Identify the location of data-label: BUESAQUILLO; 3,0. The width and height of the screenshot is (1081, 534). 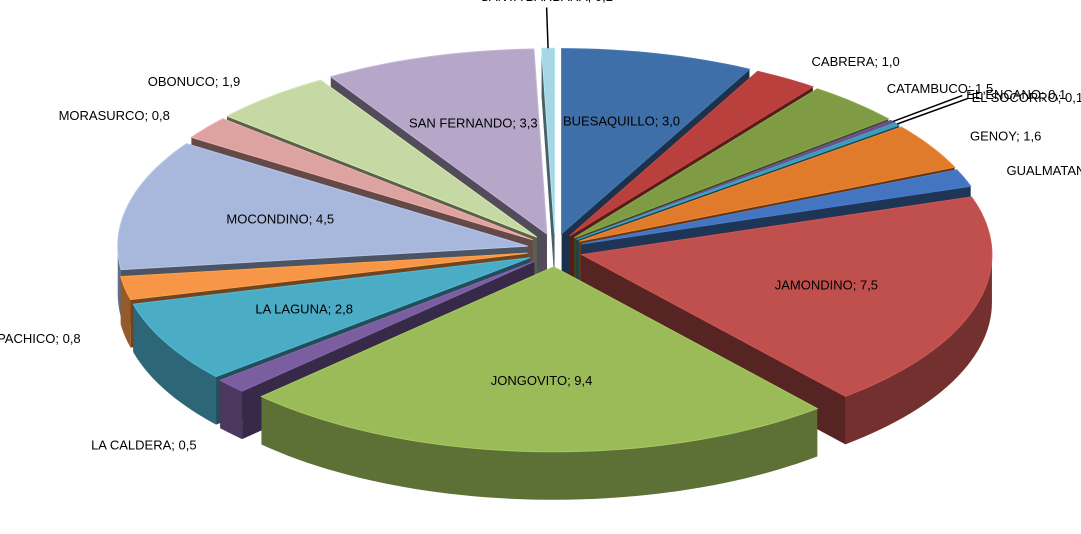
(621, 121).